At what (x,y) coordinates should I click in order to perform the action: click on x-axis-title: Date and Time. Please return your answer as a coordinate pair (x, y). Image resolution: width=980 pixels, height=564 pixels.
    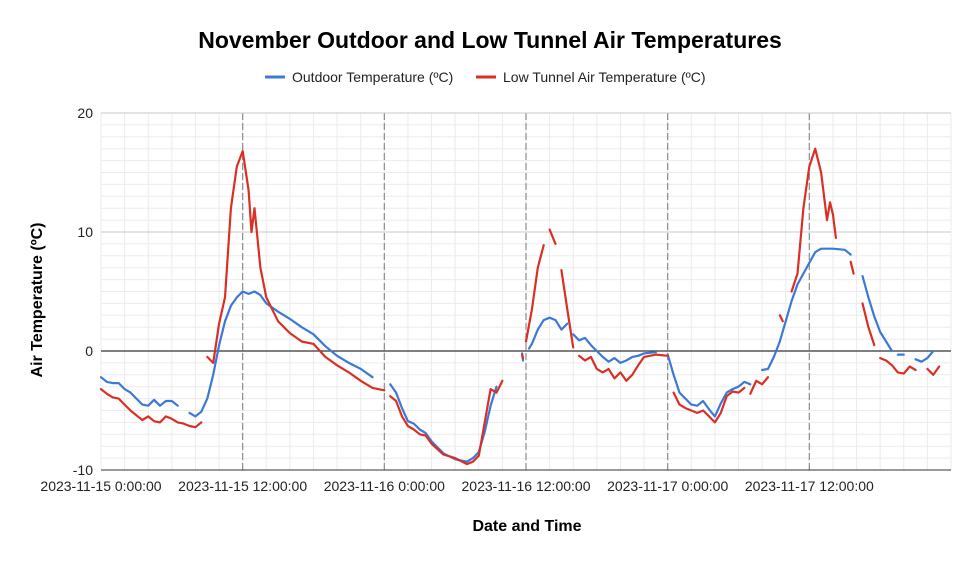
    Looking at the image, I should click on (526, 526).